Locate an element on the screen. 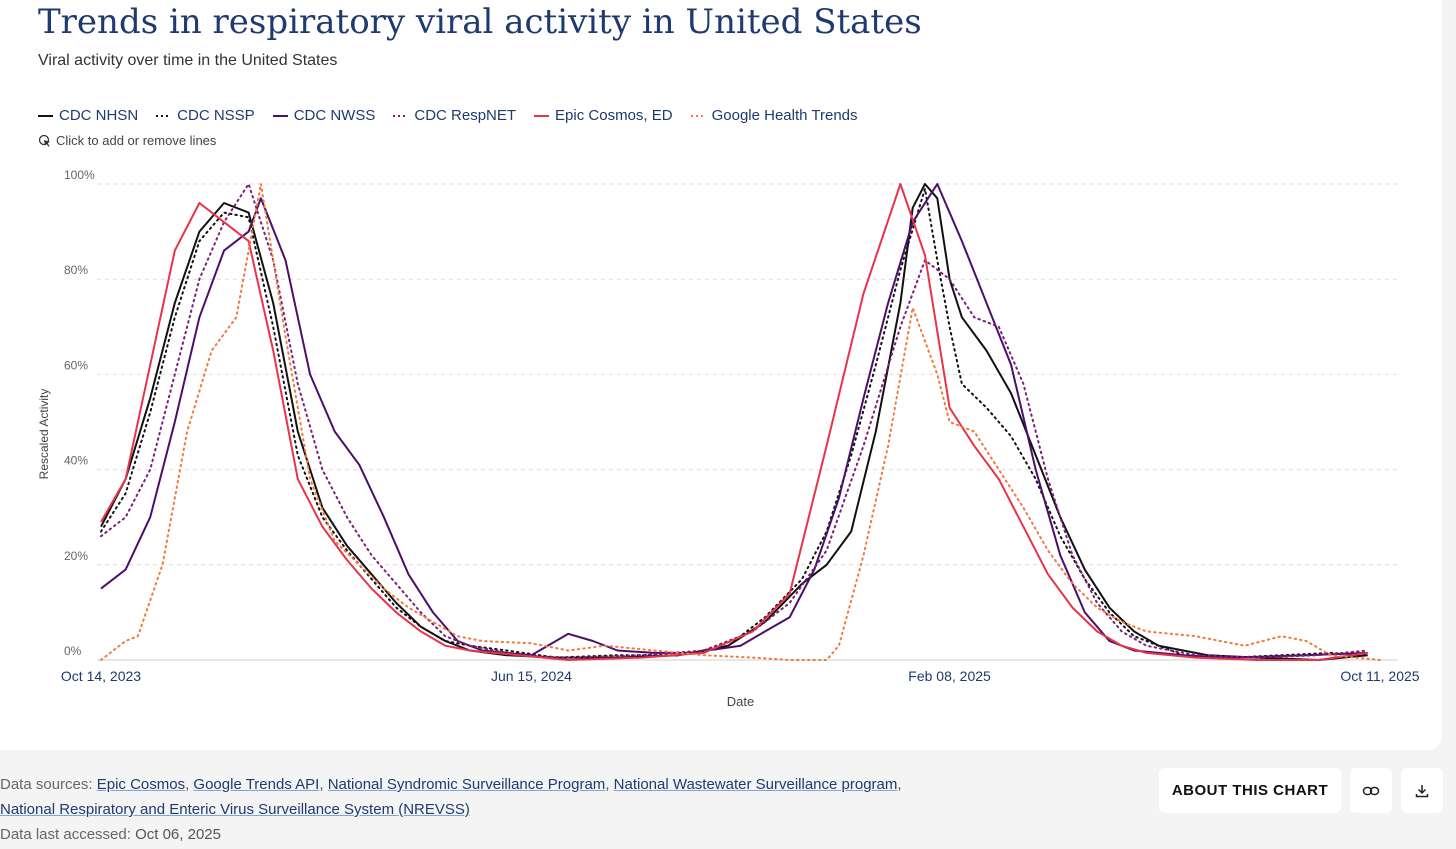  link-icon is located at coordinates (1371, 790).